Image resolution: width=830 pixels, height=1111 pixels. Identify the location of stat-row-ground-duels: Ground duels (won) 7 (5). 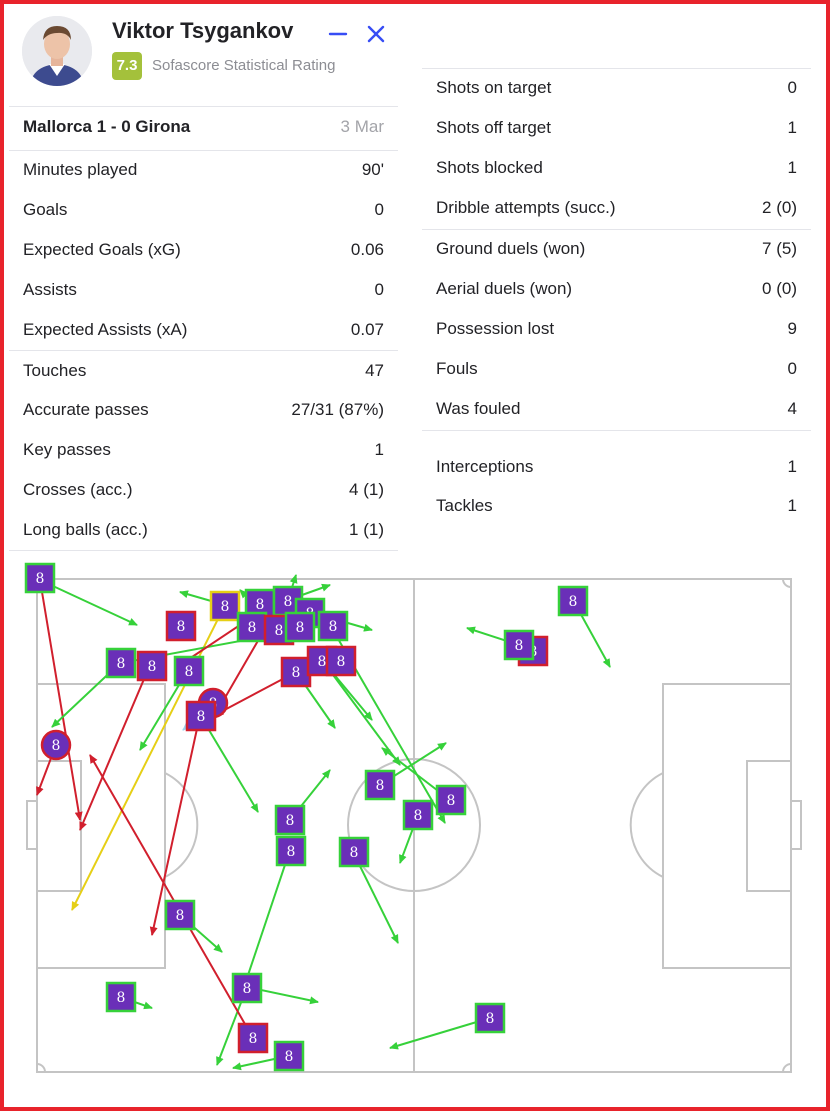
(616, 249).